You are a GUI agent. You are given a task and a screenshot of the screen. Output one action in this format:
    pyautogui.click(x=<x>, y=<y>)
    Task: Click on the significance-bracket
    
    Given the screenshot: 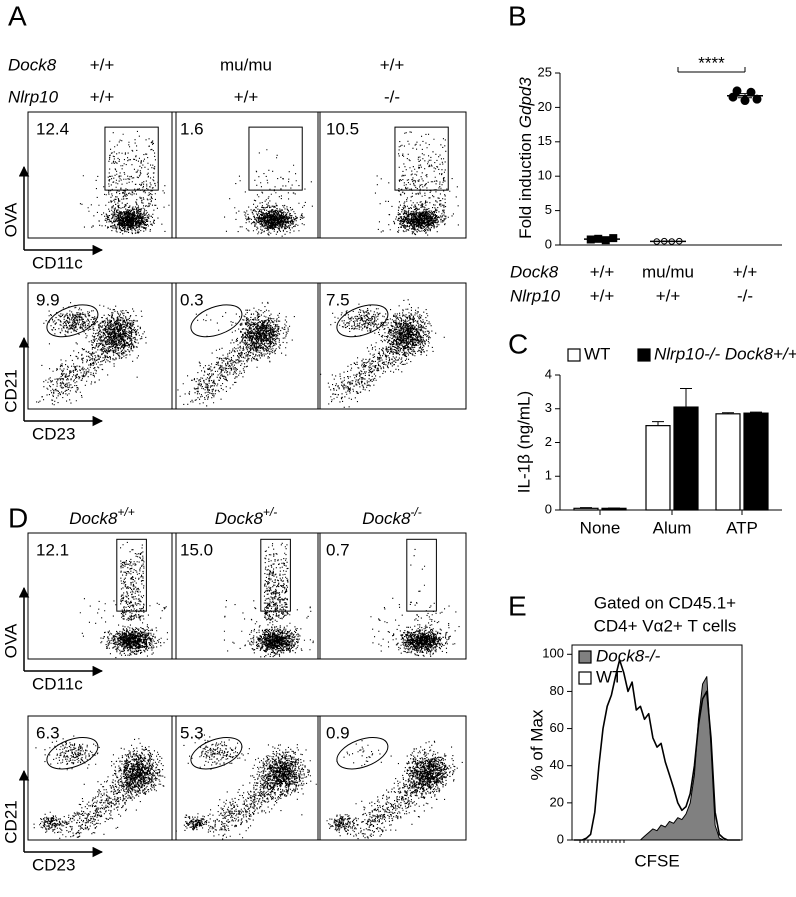 What is the action you would take?
    pyautogui.click(x=711, y=70)
    